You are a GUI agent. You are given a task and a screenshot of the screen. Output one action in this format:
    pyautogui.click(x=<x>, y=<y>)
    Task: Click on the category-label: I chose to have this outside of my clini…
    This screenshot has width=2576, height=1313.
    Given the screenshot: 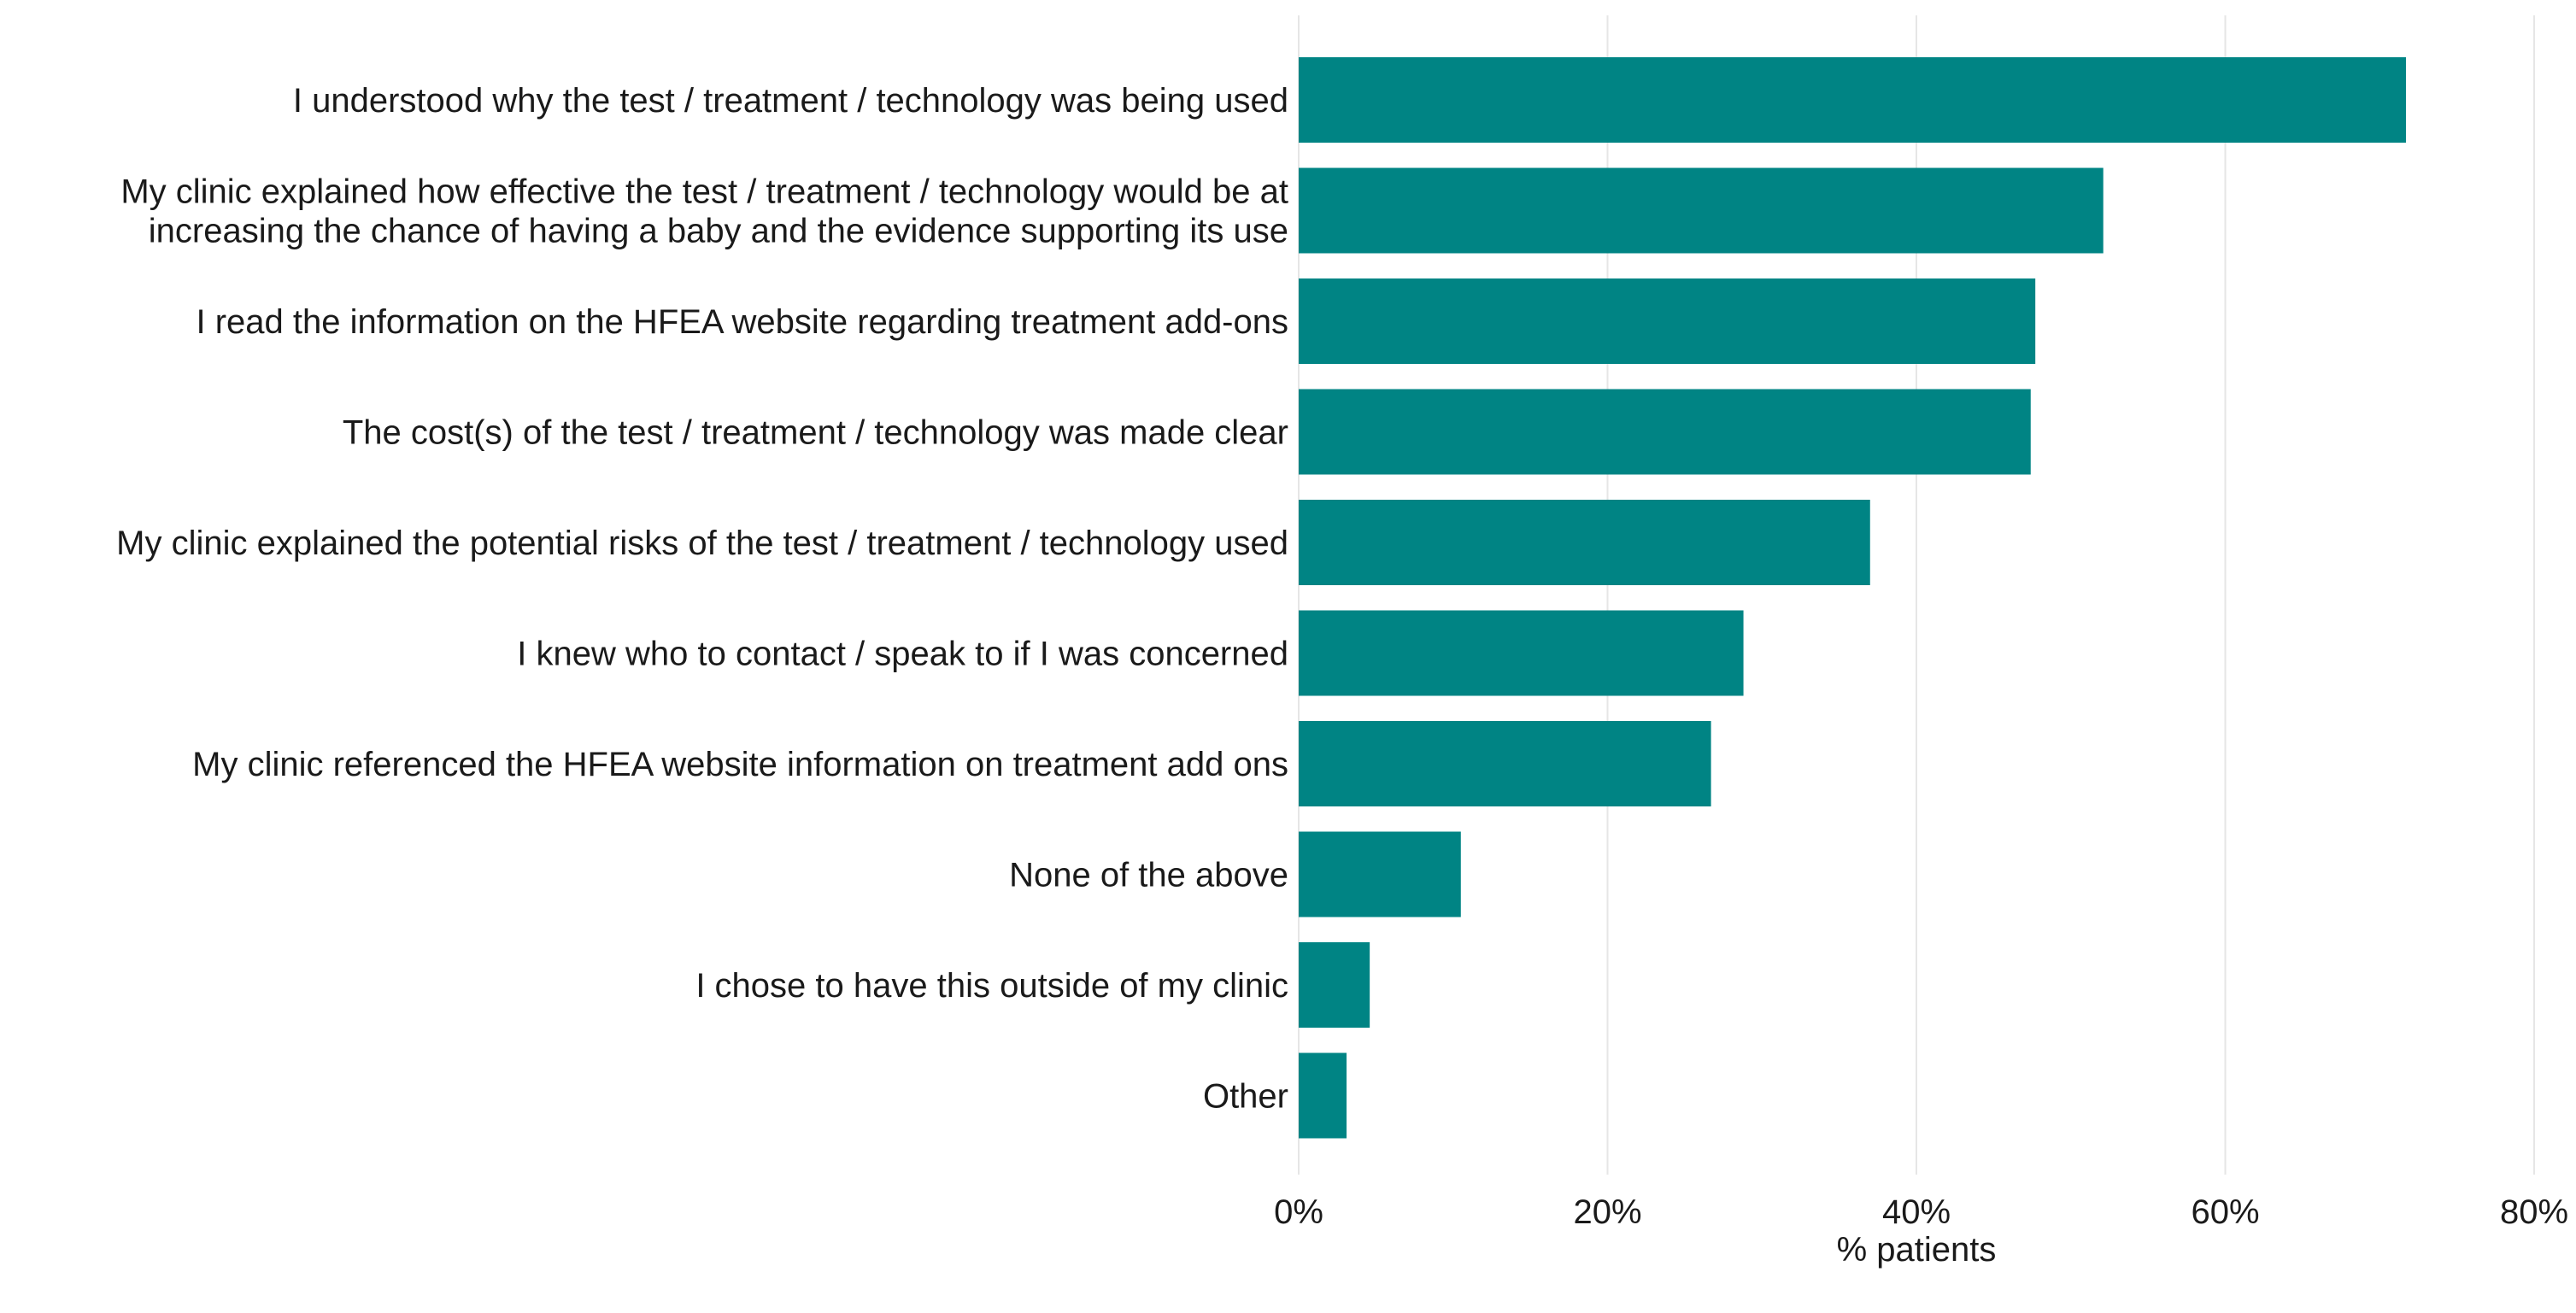 What is the action you would take?
    pyautogui.click(x=991, y=986)
    